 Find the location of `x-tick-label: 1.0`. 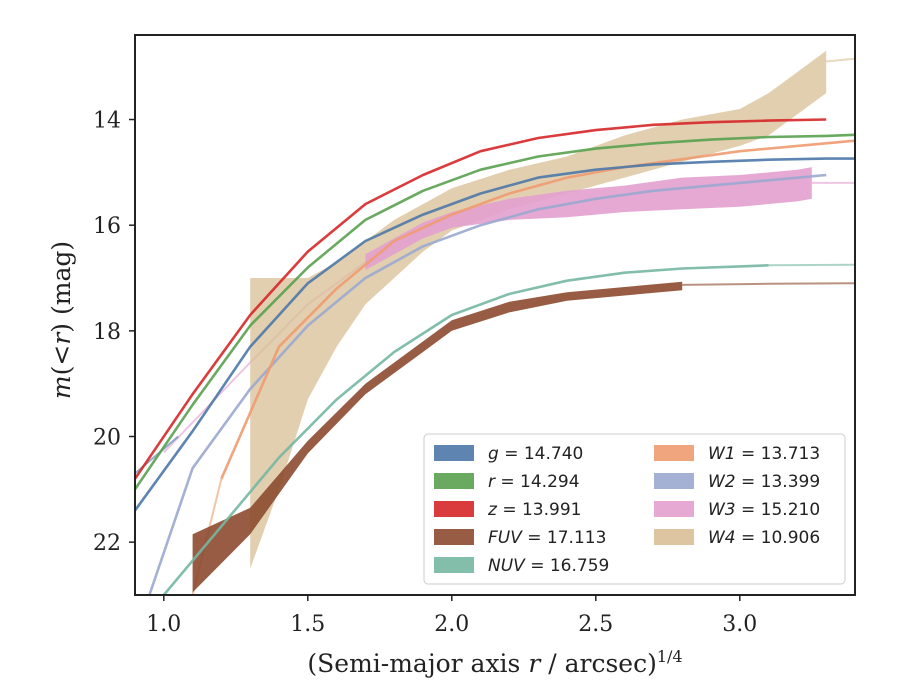

x-tick-label: 1.0 is located at coordinates (163, 624).